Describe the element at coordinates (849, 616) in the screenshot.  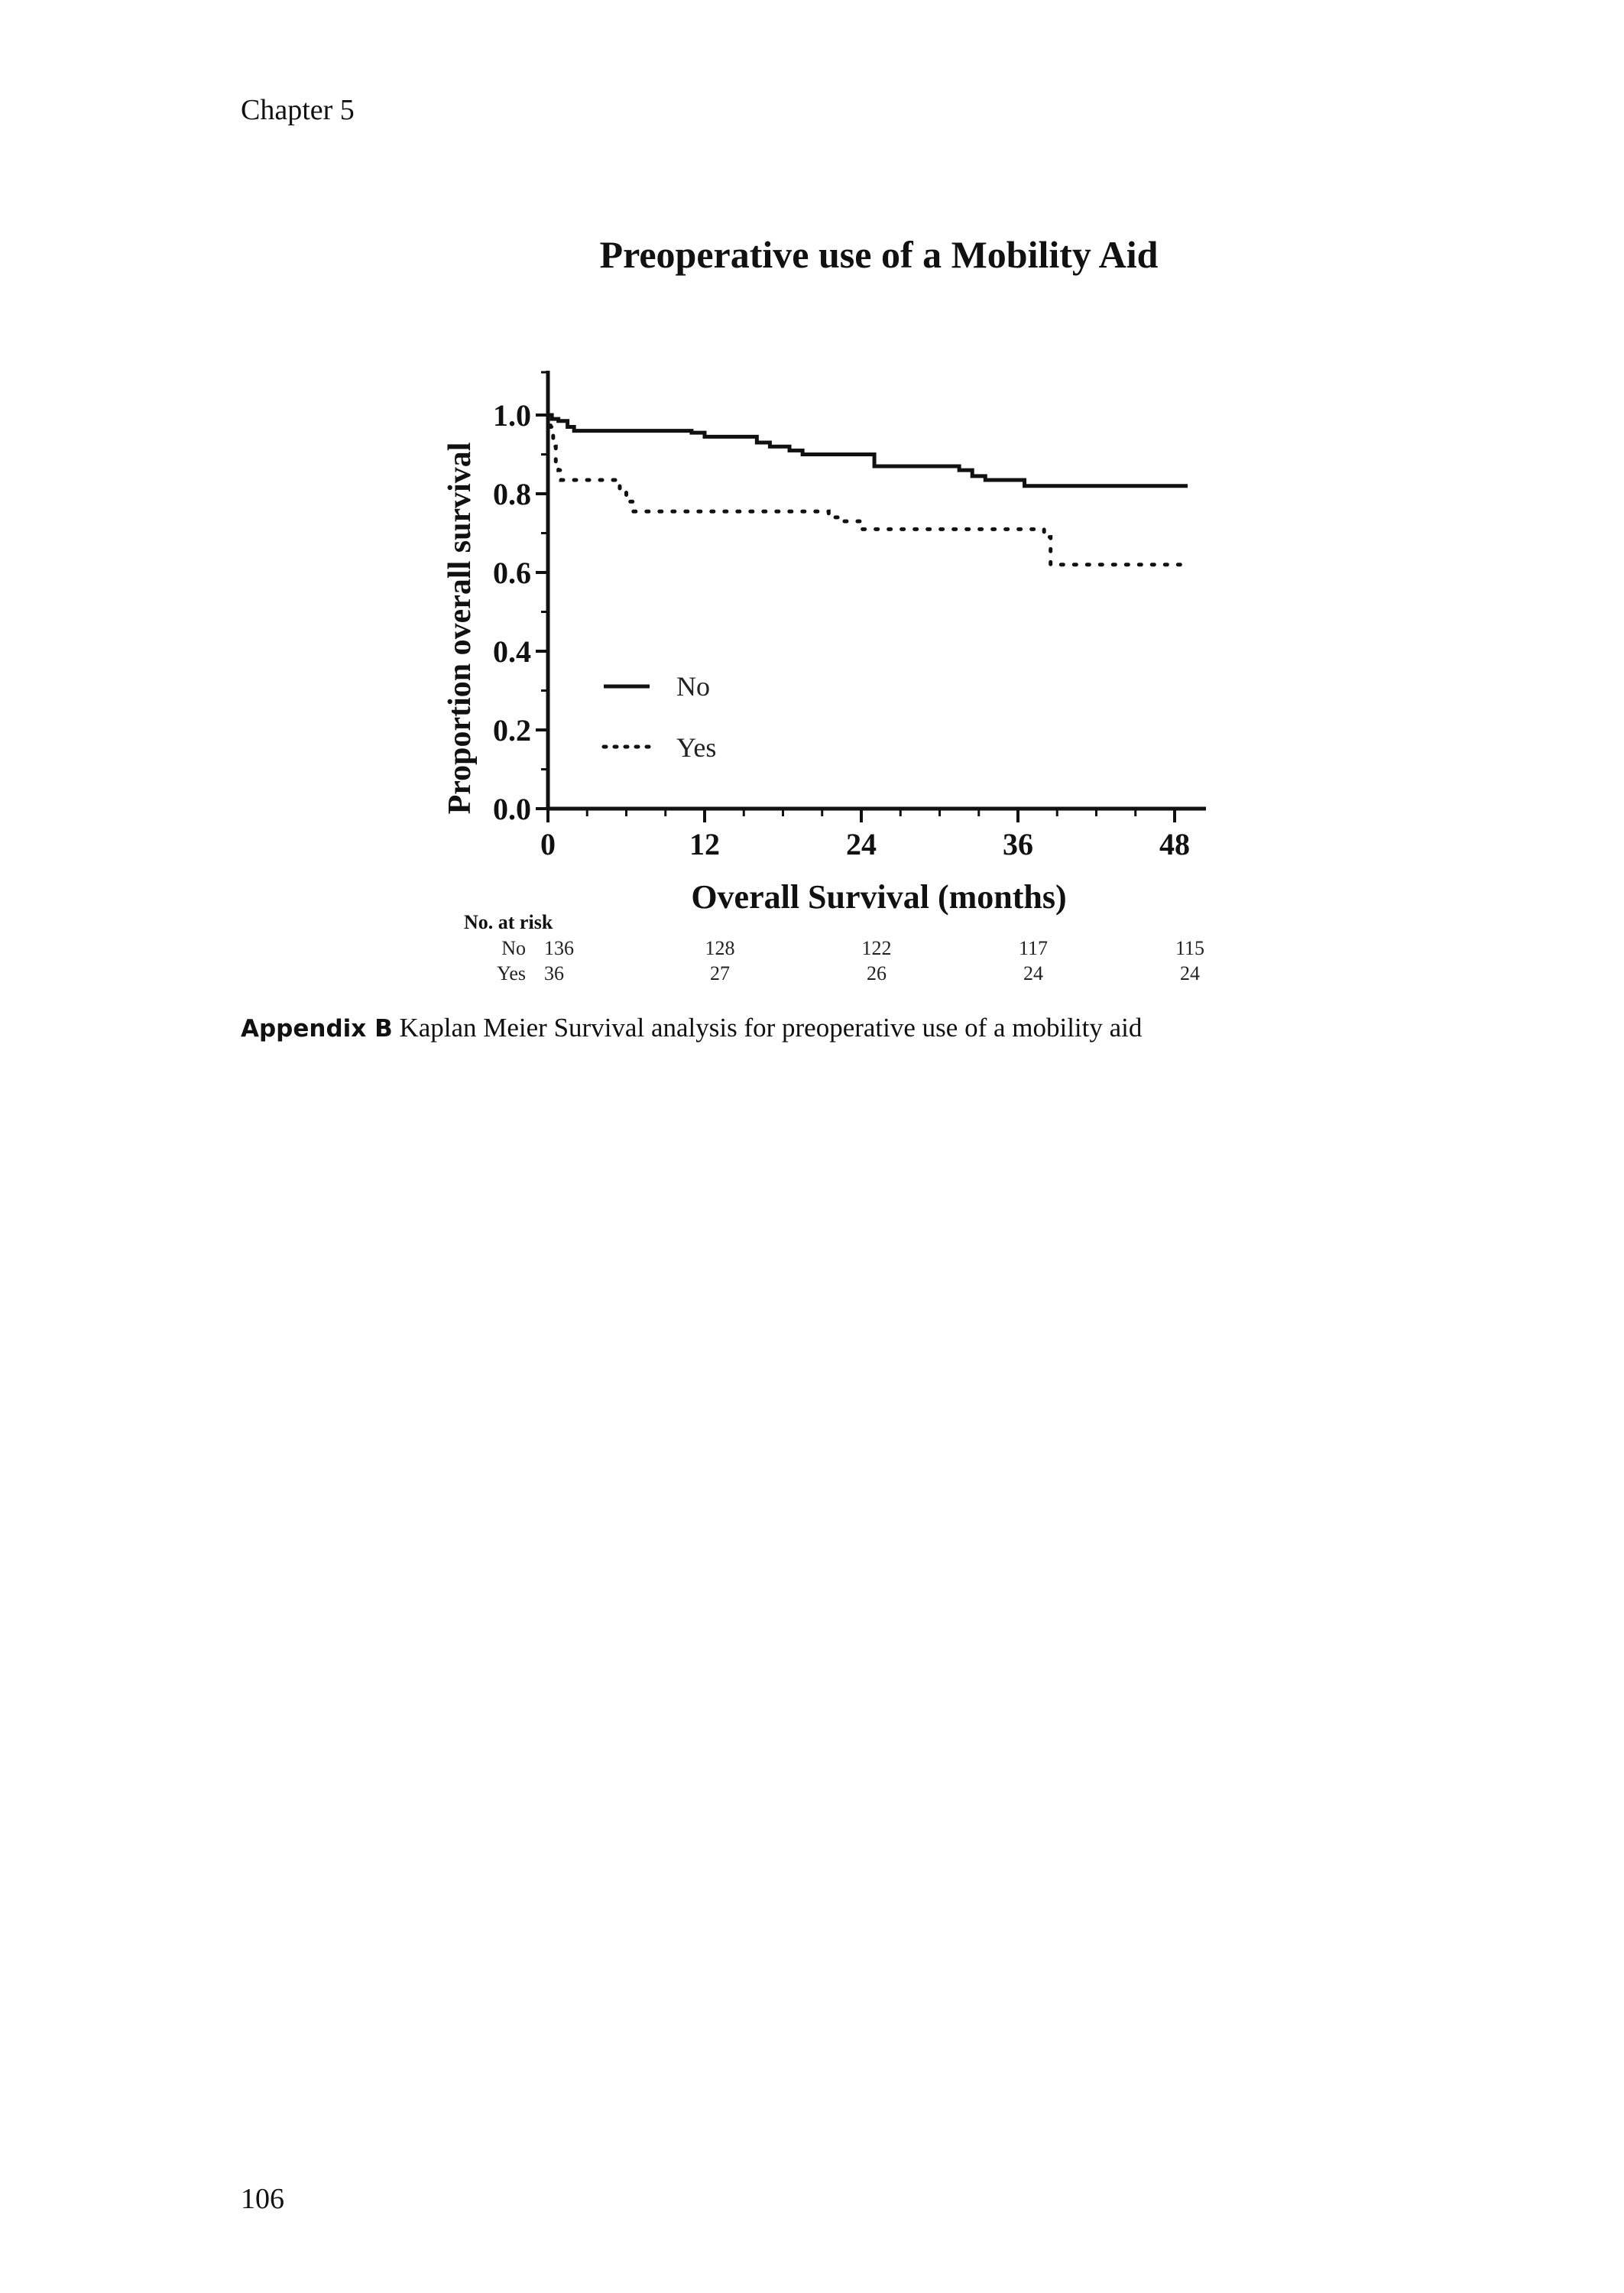
I see `chart-axes: 0.0 0.2 0.4 0.6 0.8 1.0 0 12 24 36 48` at that location.